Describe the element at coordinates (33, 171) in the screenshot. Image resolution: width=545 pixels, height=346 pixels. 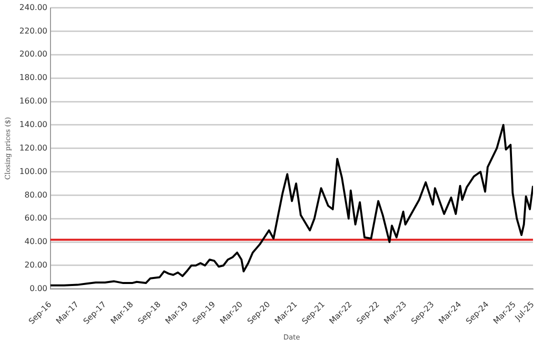
I see `y-tick-label: 100.00` at that location.